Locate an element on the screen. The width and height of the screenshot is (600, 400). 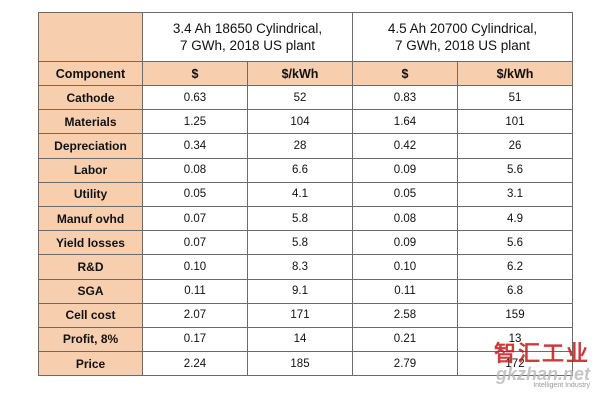
table-cell: 28 is located at coordinates (300, 146).